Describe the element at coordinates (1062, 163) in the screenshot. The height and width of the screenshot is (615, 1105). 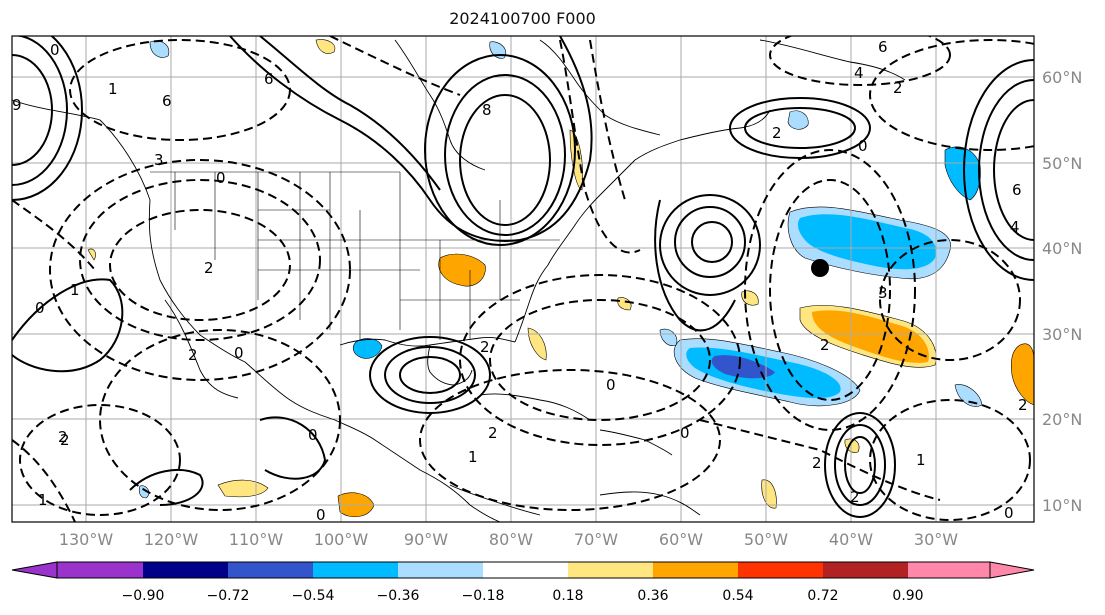
I see `lat-label: 50°N` at that location.